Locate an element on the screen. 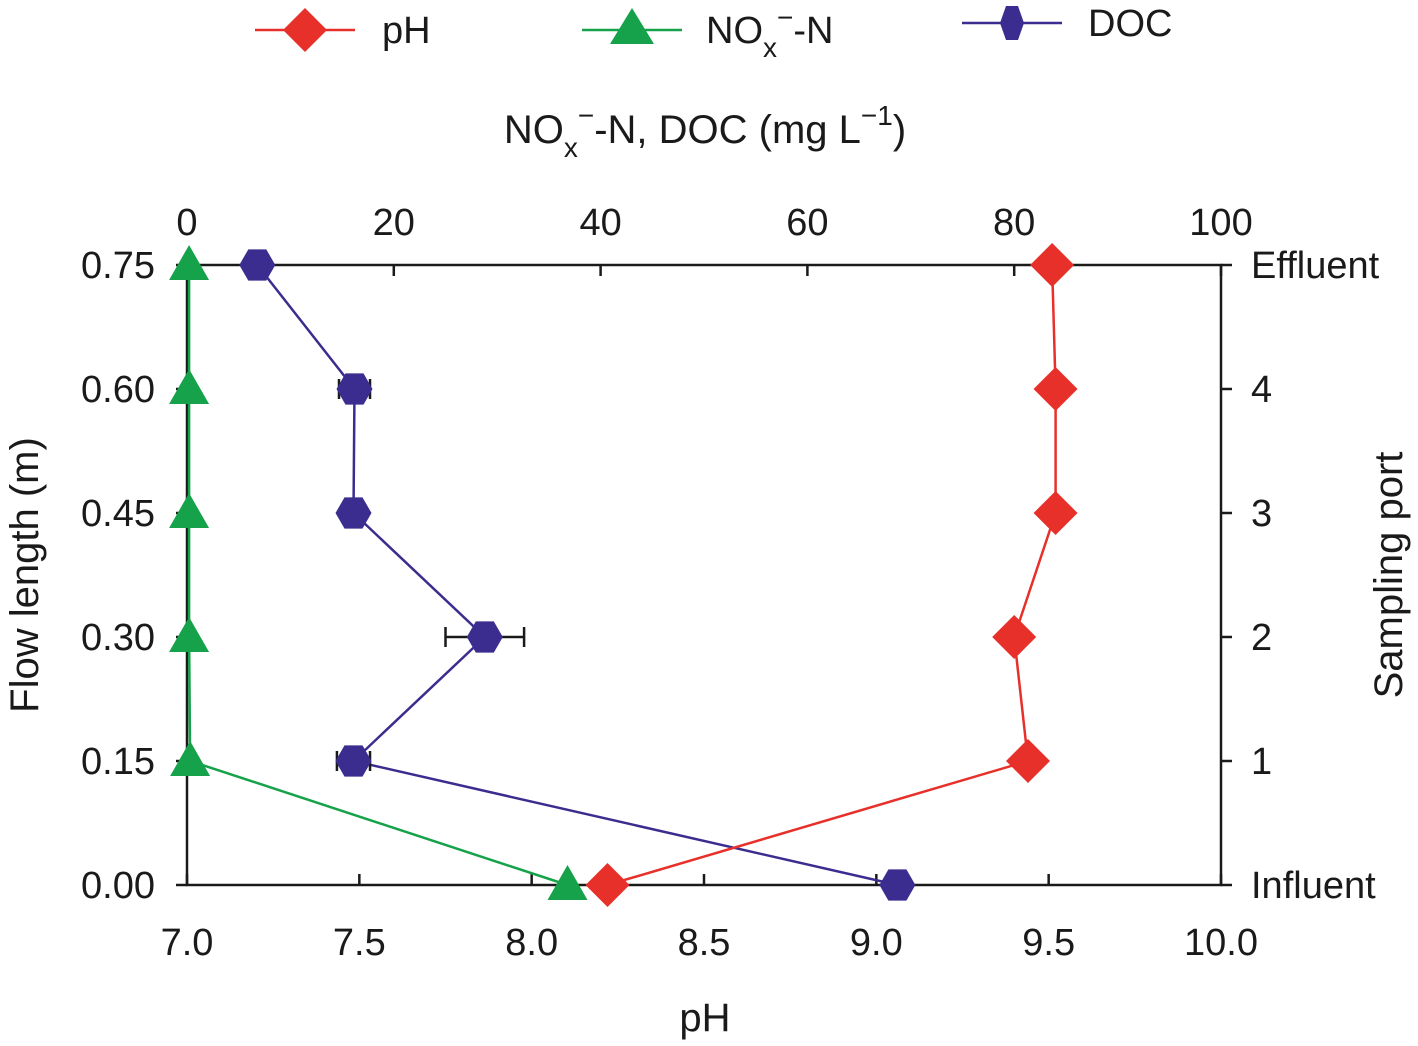 The width and height of the screenshot is (1418, 1046). bottom-axis-tick-label: 9.5 is located at coordinates (1048, 943).